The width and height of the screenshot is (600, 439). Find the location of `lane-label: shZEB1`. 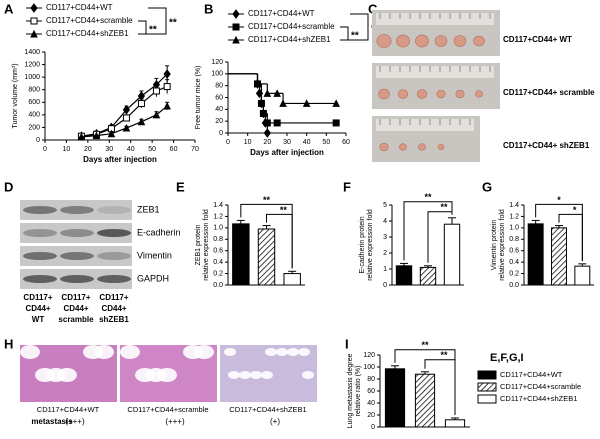

lane-label: shZEB1 is located at coordinates (114, 319).